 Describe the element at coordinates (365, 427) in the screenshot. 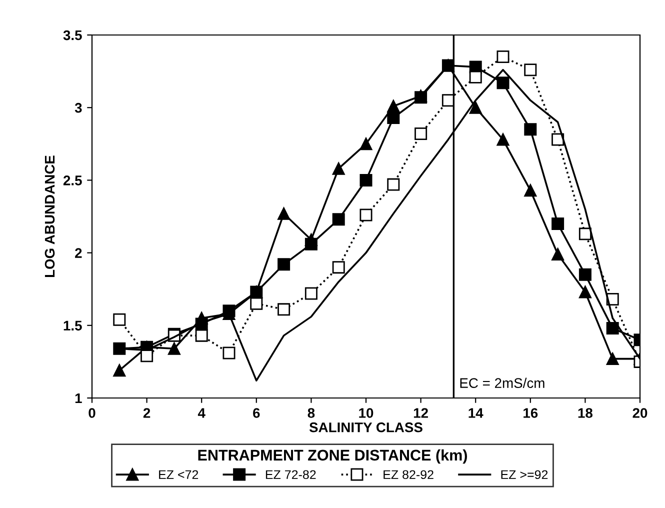

I see `x-axis-title: SALINITY CLASS` at that location.